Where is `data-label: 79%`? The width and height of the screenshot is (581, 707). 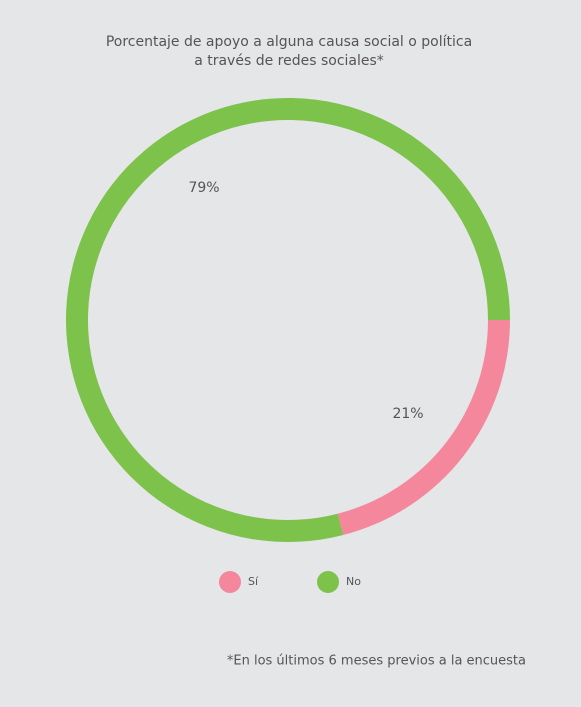
data-label: 79% is located at coordinates (203, 188).